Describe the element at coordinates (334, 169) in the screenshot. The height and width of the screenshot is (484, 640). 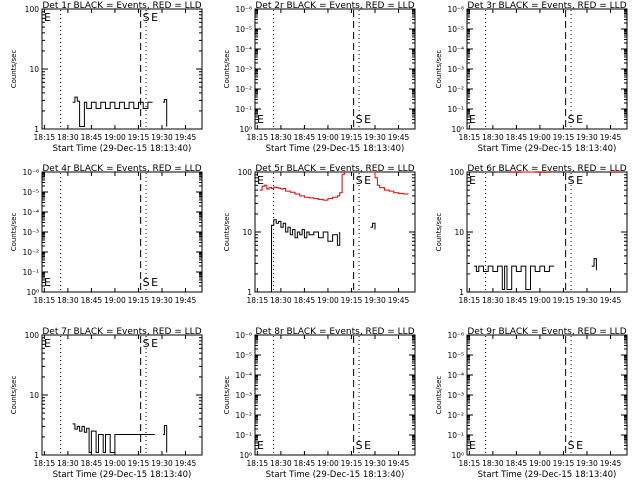
I see `plot-title-5: Det 5r BLACK = Events, RED = LLD` at that location.